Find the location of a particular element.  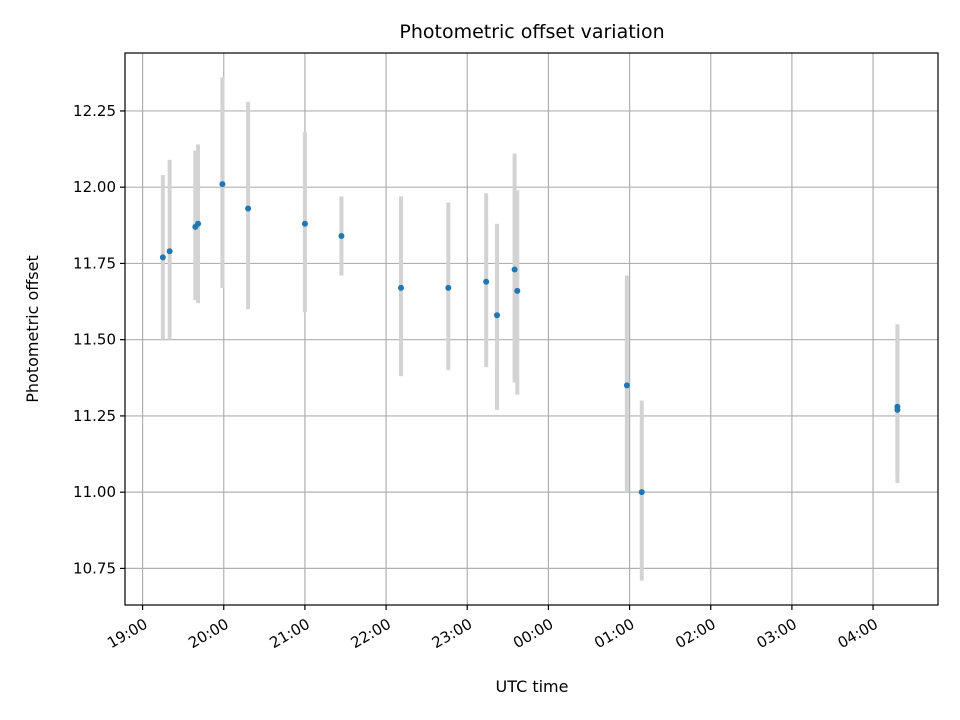

x-tick-label: 22:00 is located at coordinates (371, 633).